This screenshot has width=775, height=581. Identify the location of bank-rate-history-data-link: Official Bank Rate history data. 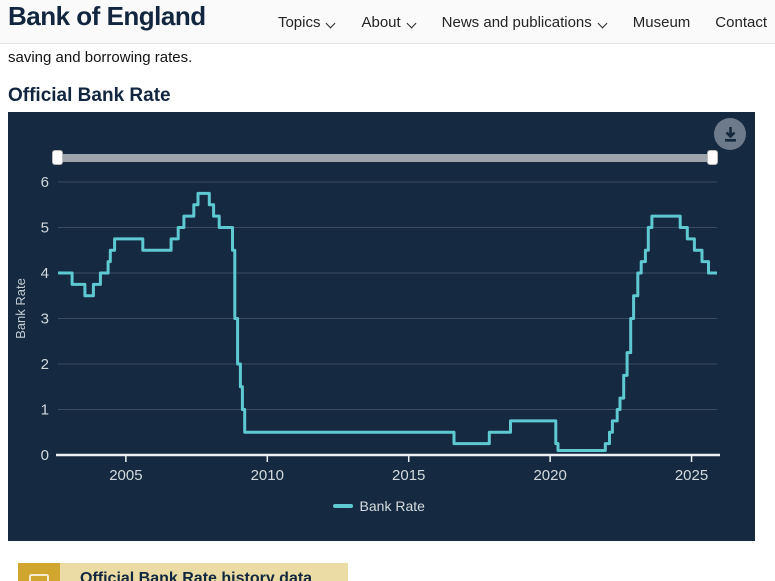
(183, 572).